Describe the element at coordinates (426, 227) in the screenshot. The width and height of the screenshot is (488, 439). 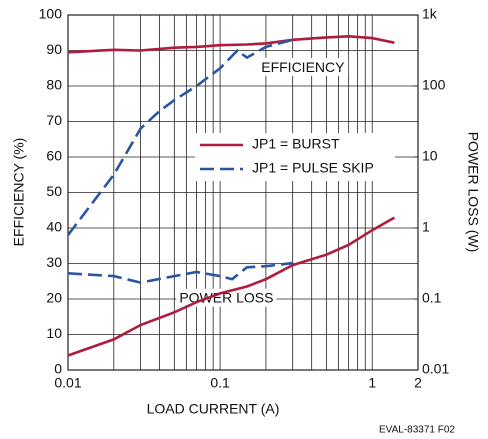
I see `y2-tick-label: 1` at that location.